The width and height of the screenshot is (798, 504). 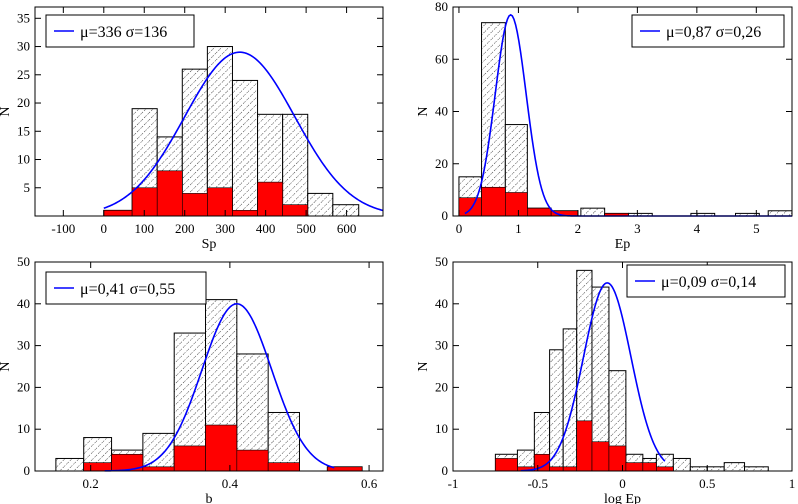 What do you see at coordinates (91, 483) in the screenshot?
I see `x-tick-label: 0.2` at bounding box center [91, 483].